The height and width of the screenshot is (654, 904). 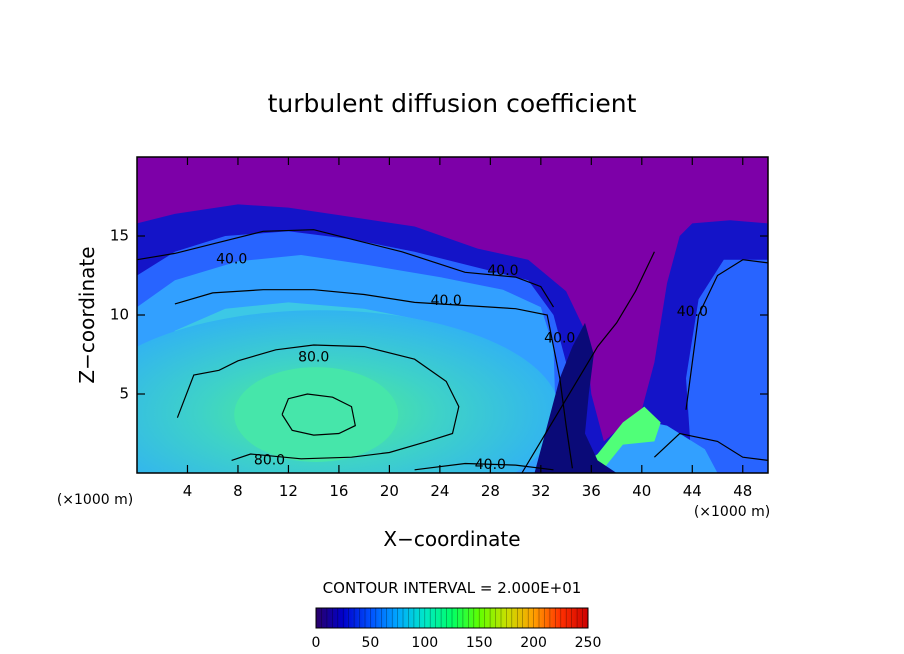 I want to click on colorbar-stripes, so click(x=452, y=618).